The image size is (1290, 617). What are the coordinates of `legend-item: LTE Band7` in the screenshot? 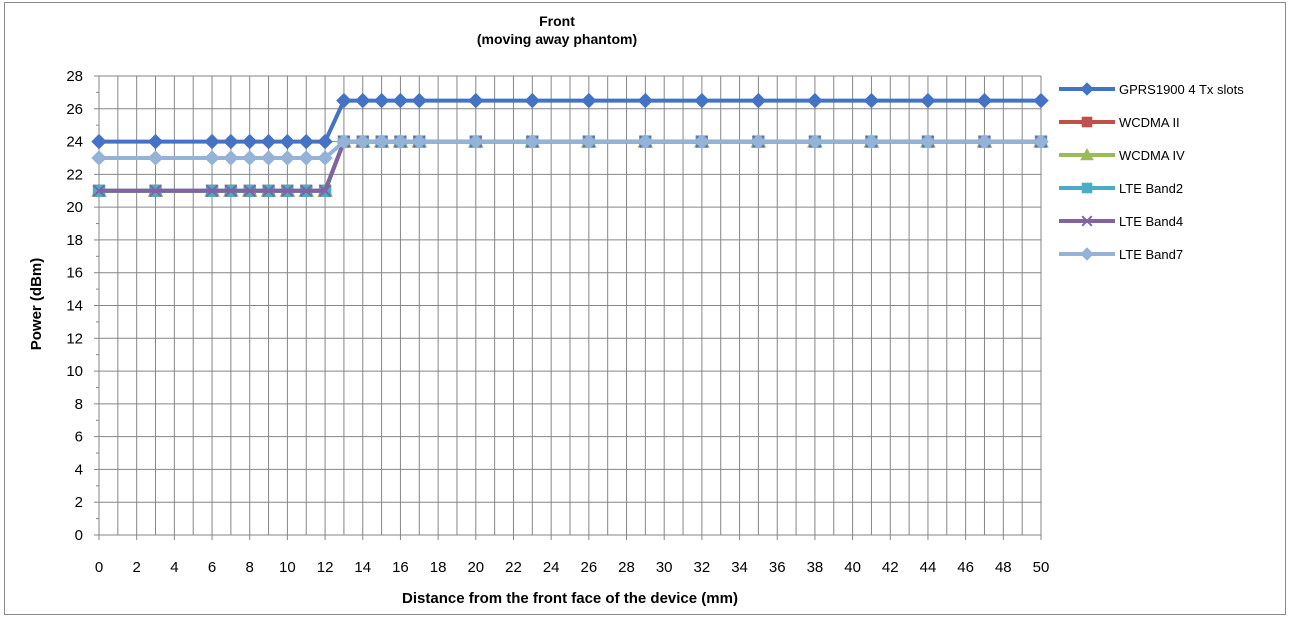 It's located at (1121, 254).